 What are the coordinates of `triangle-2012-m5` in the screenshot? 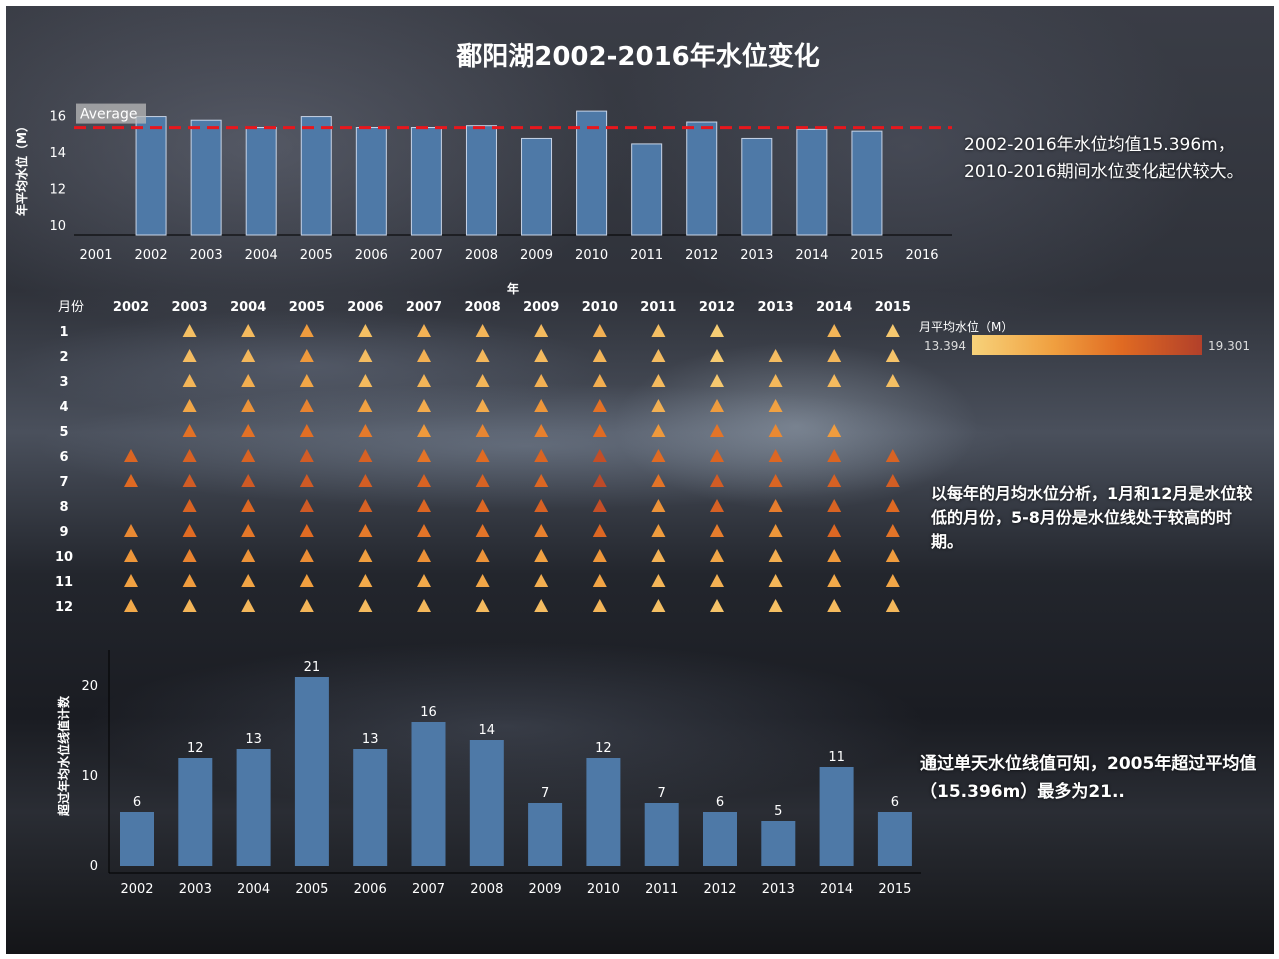 It's located at (717, 430).